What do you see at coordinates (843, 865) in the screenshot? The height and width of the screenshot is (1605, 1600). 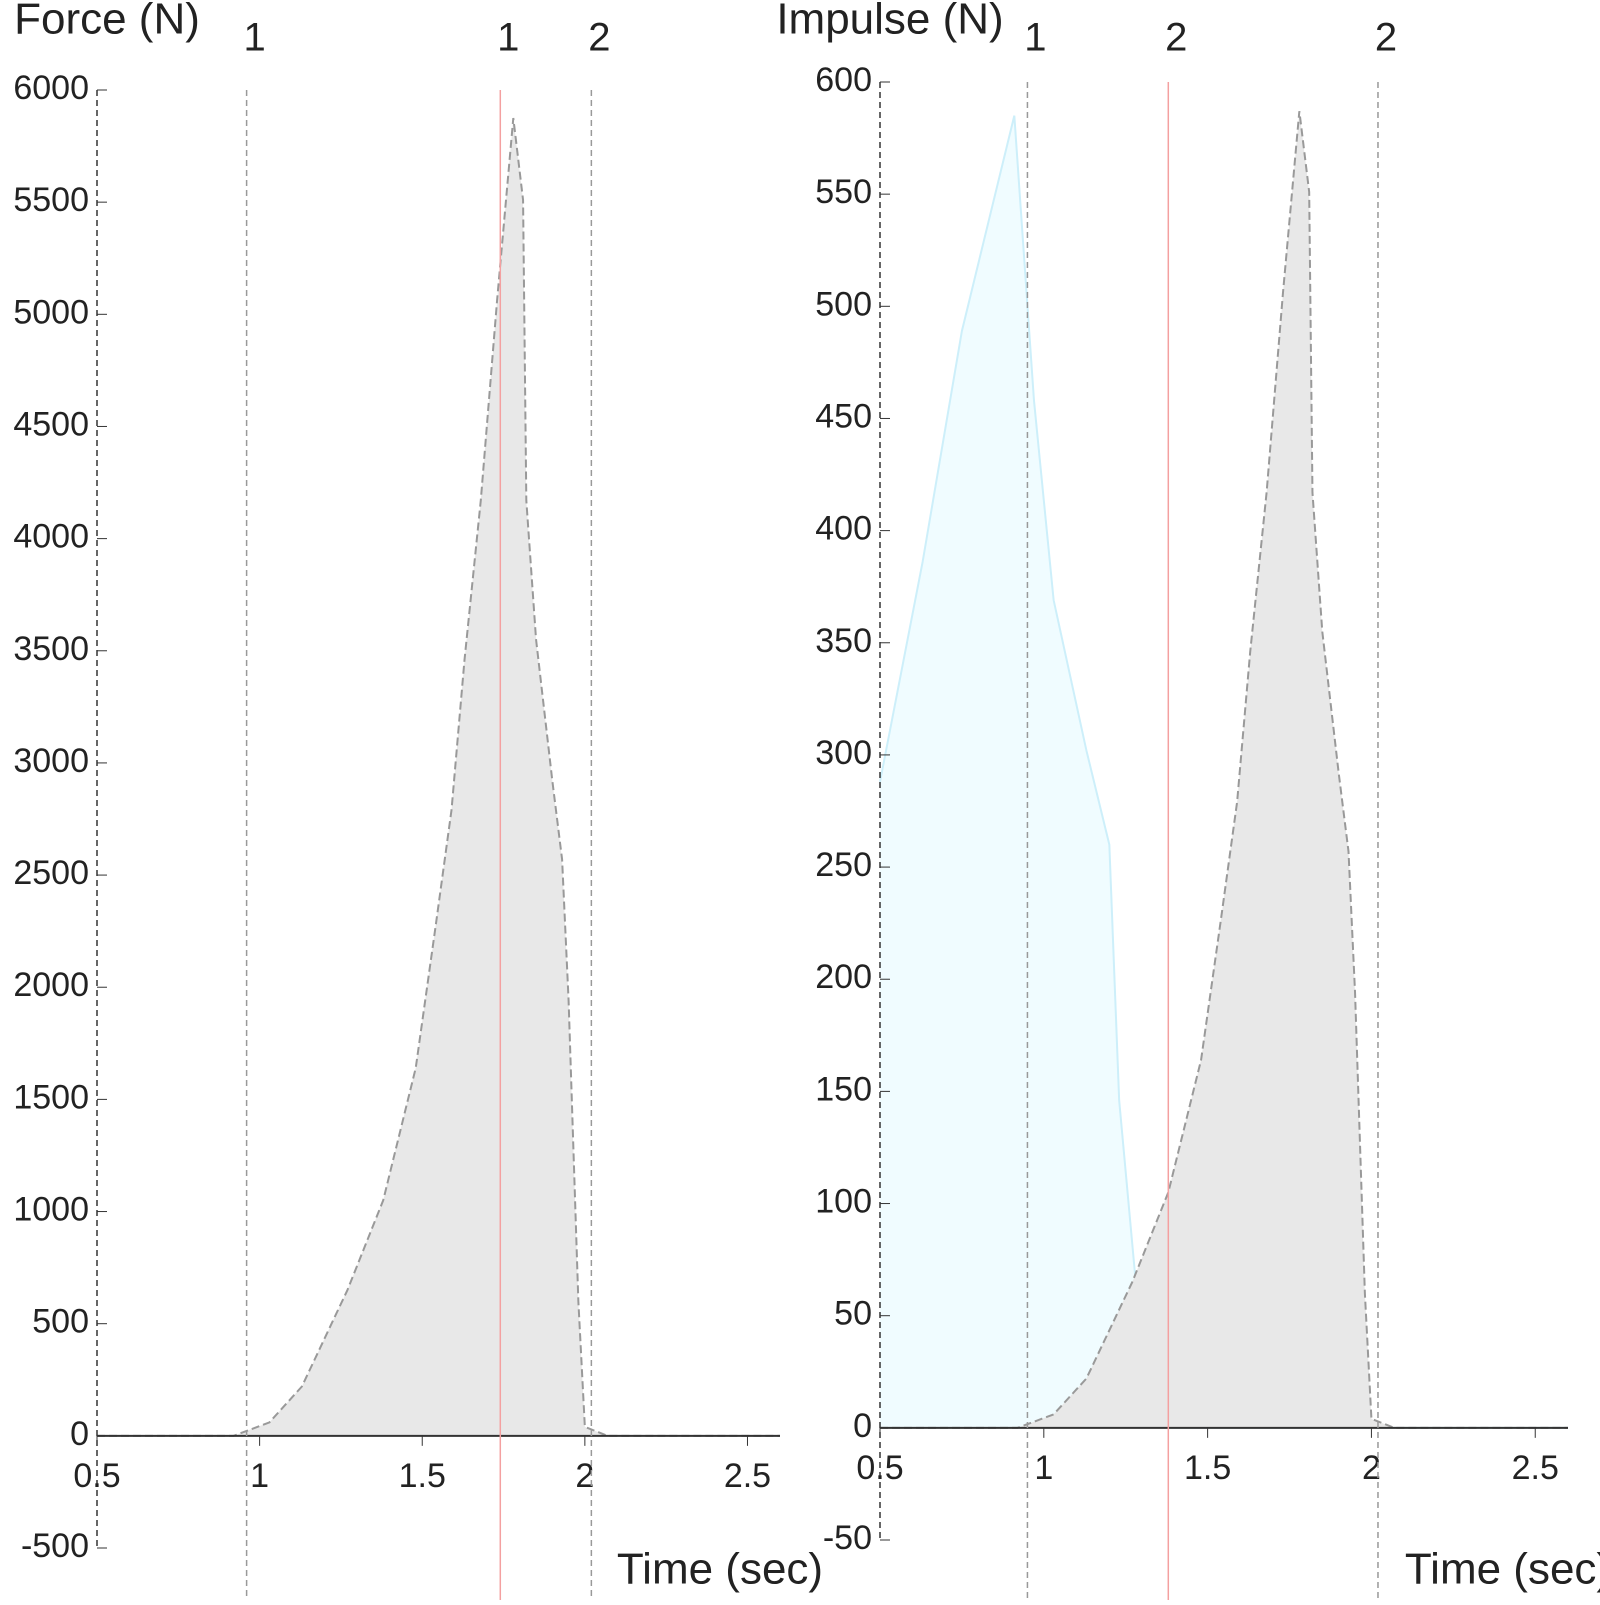 I see `y-tick-label: 250` at bounding box center [843, 865].